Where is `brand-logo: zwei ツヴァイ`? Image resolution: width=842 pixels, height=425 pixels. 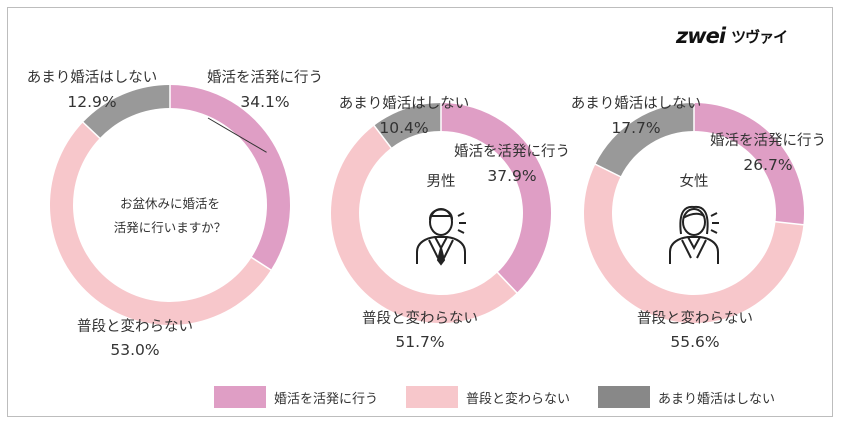 brand-logo: zwei ツヴァイ is located at coordinates (732, 36).